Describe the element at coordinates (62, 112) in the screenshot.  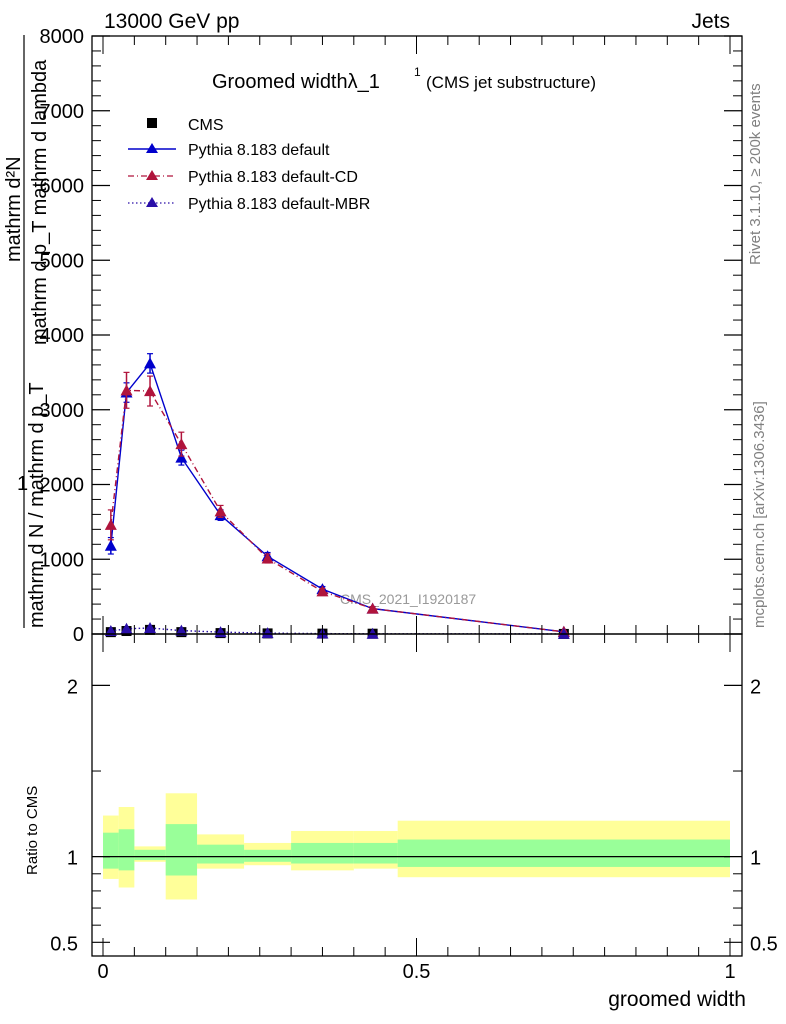
I see `y-tick-label-main: 7000` at that location.